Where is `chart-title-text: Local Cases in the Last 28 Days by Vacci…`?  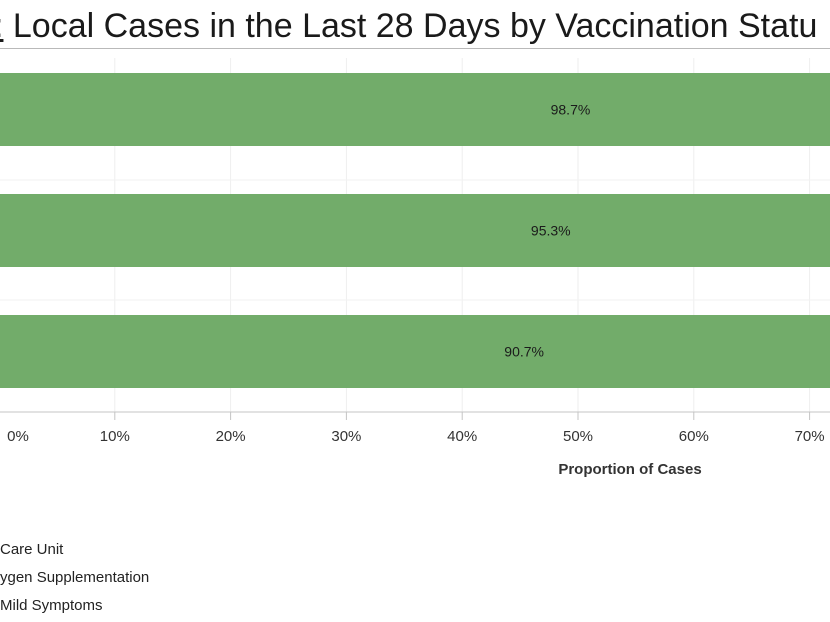
chart-title-text: Local Cases in the Last 28 Days by Vacci… is located at coordinates (410, 26).